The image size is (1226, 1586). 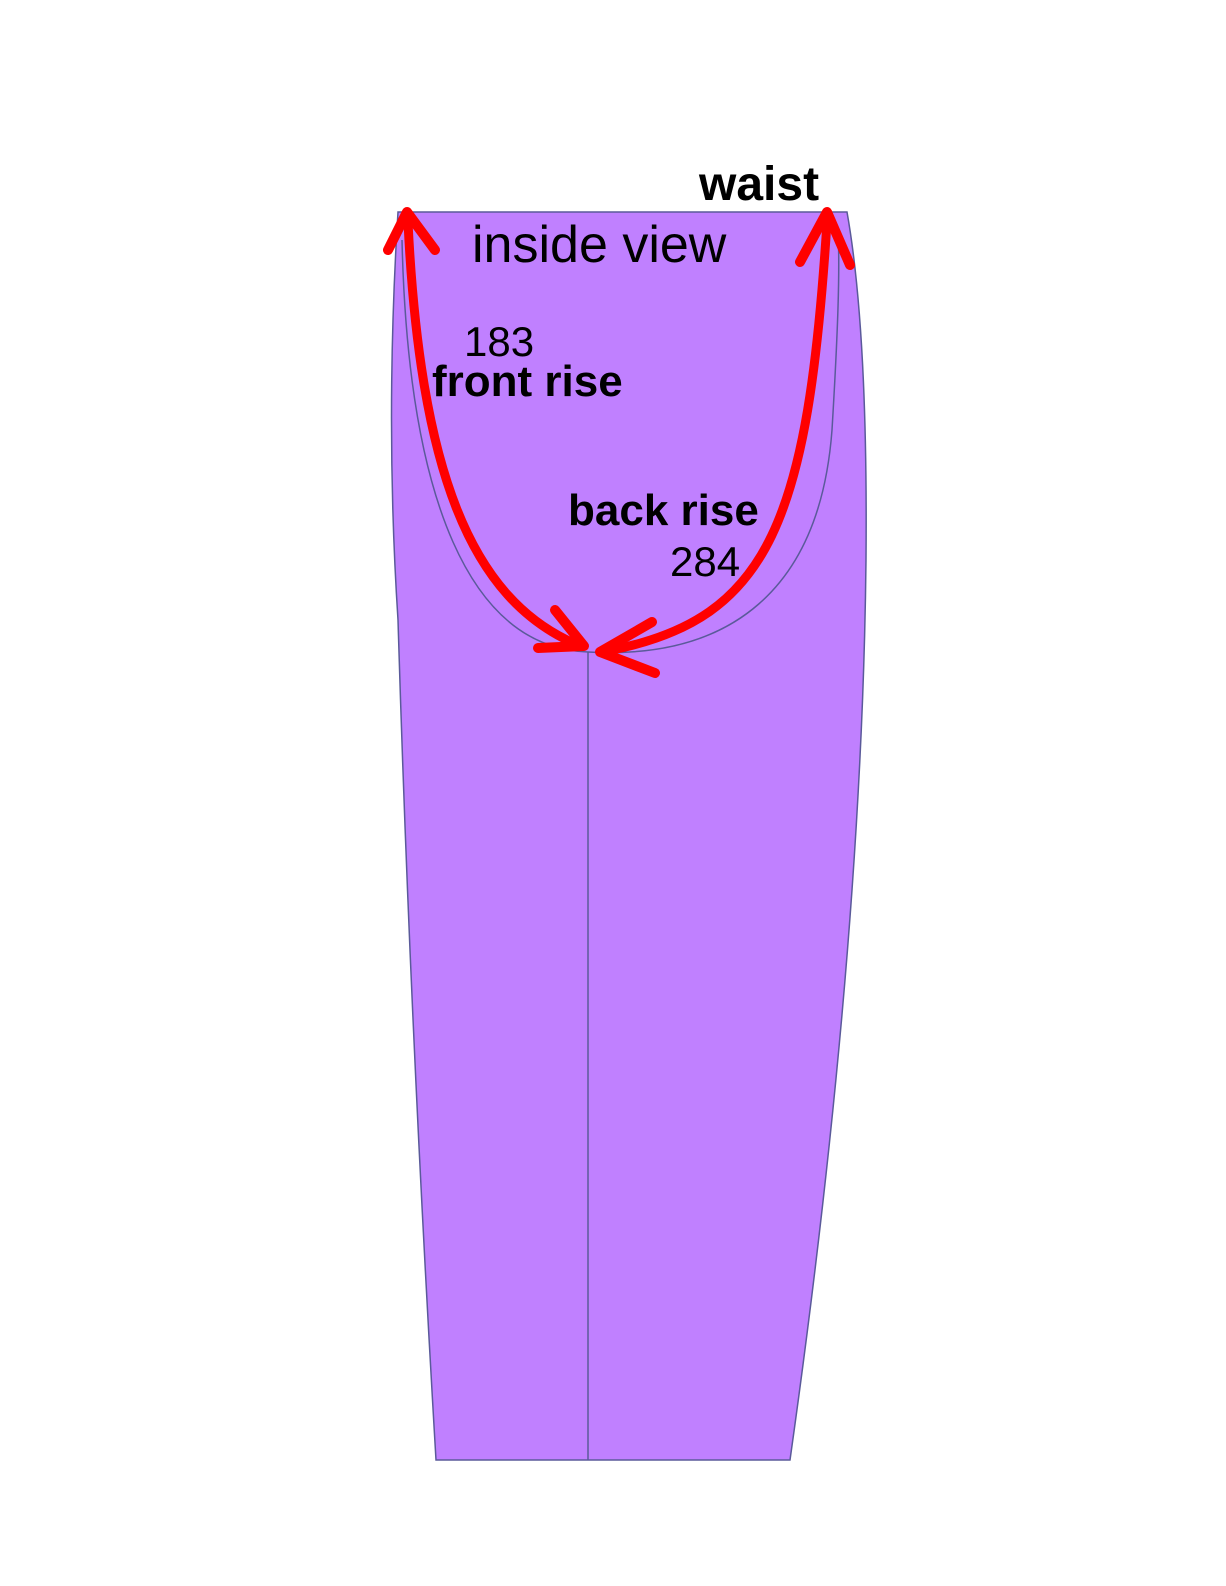 What do you see at coordinates (499, 341) in the screenshot?
I see `front-rise-value: 183` at bounding box center [499, 341].